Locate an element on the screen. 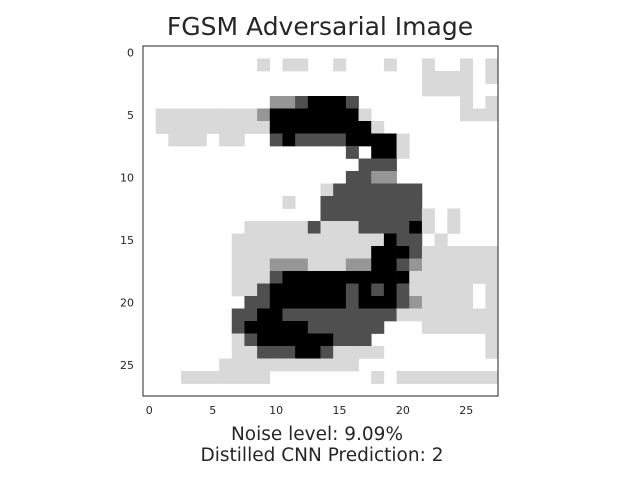 This screenshot has height=480, width=640. x-tick-label: 0 is located at coordinates (149, 410).